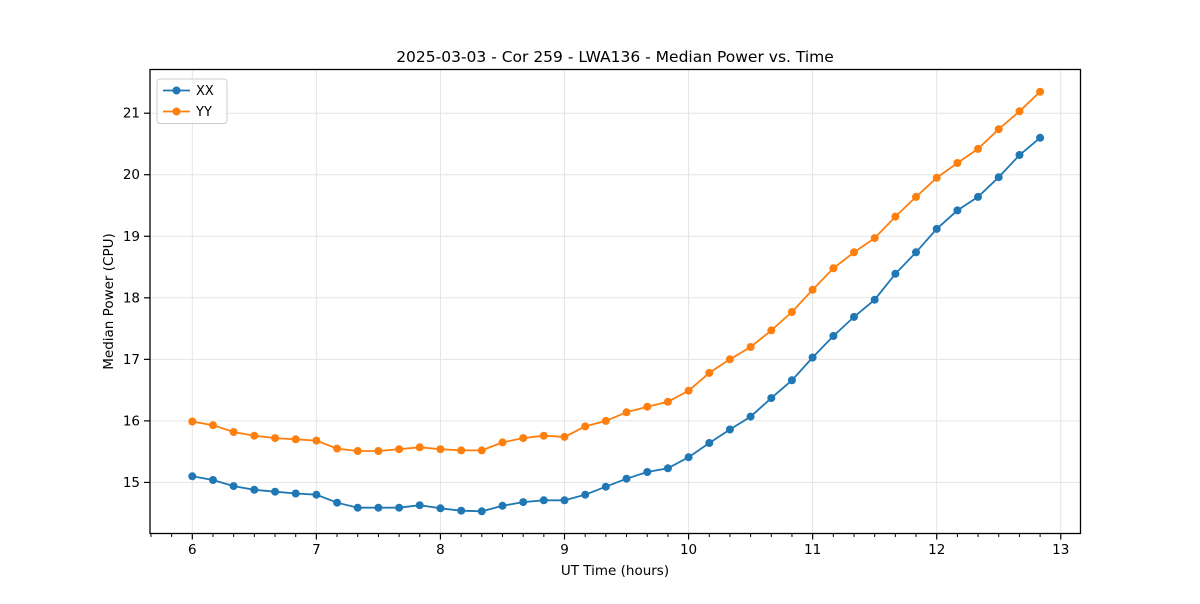 The height and width of the screenshot is (604, 1200). Describe the element at coordinates (203, 112) in the screenshot. I see `legend-label: YY` at that location.